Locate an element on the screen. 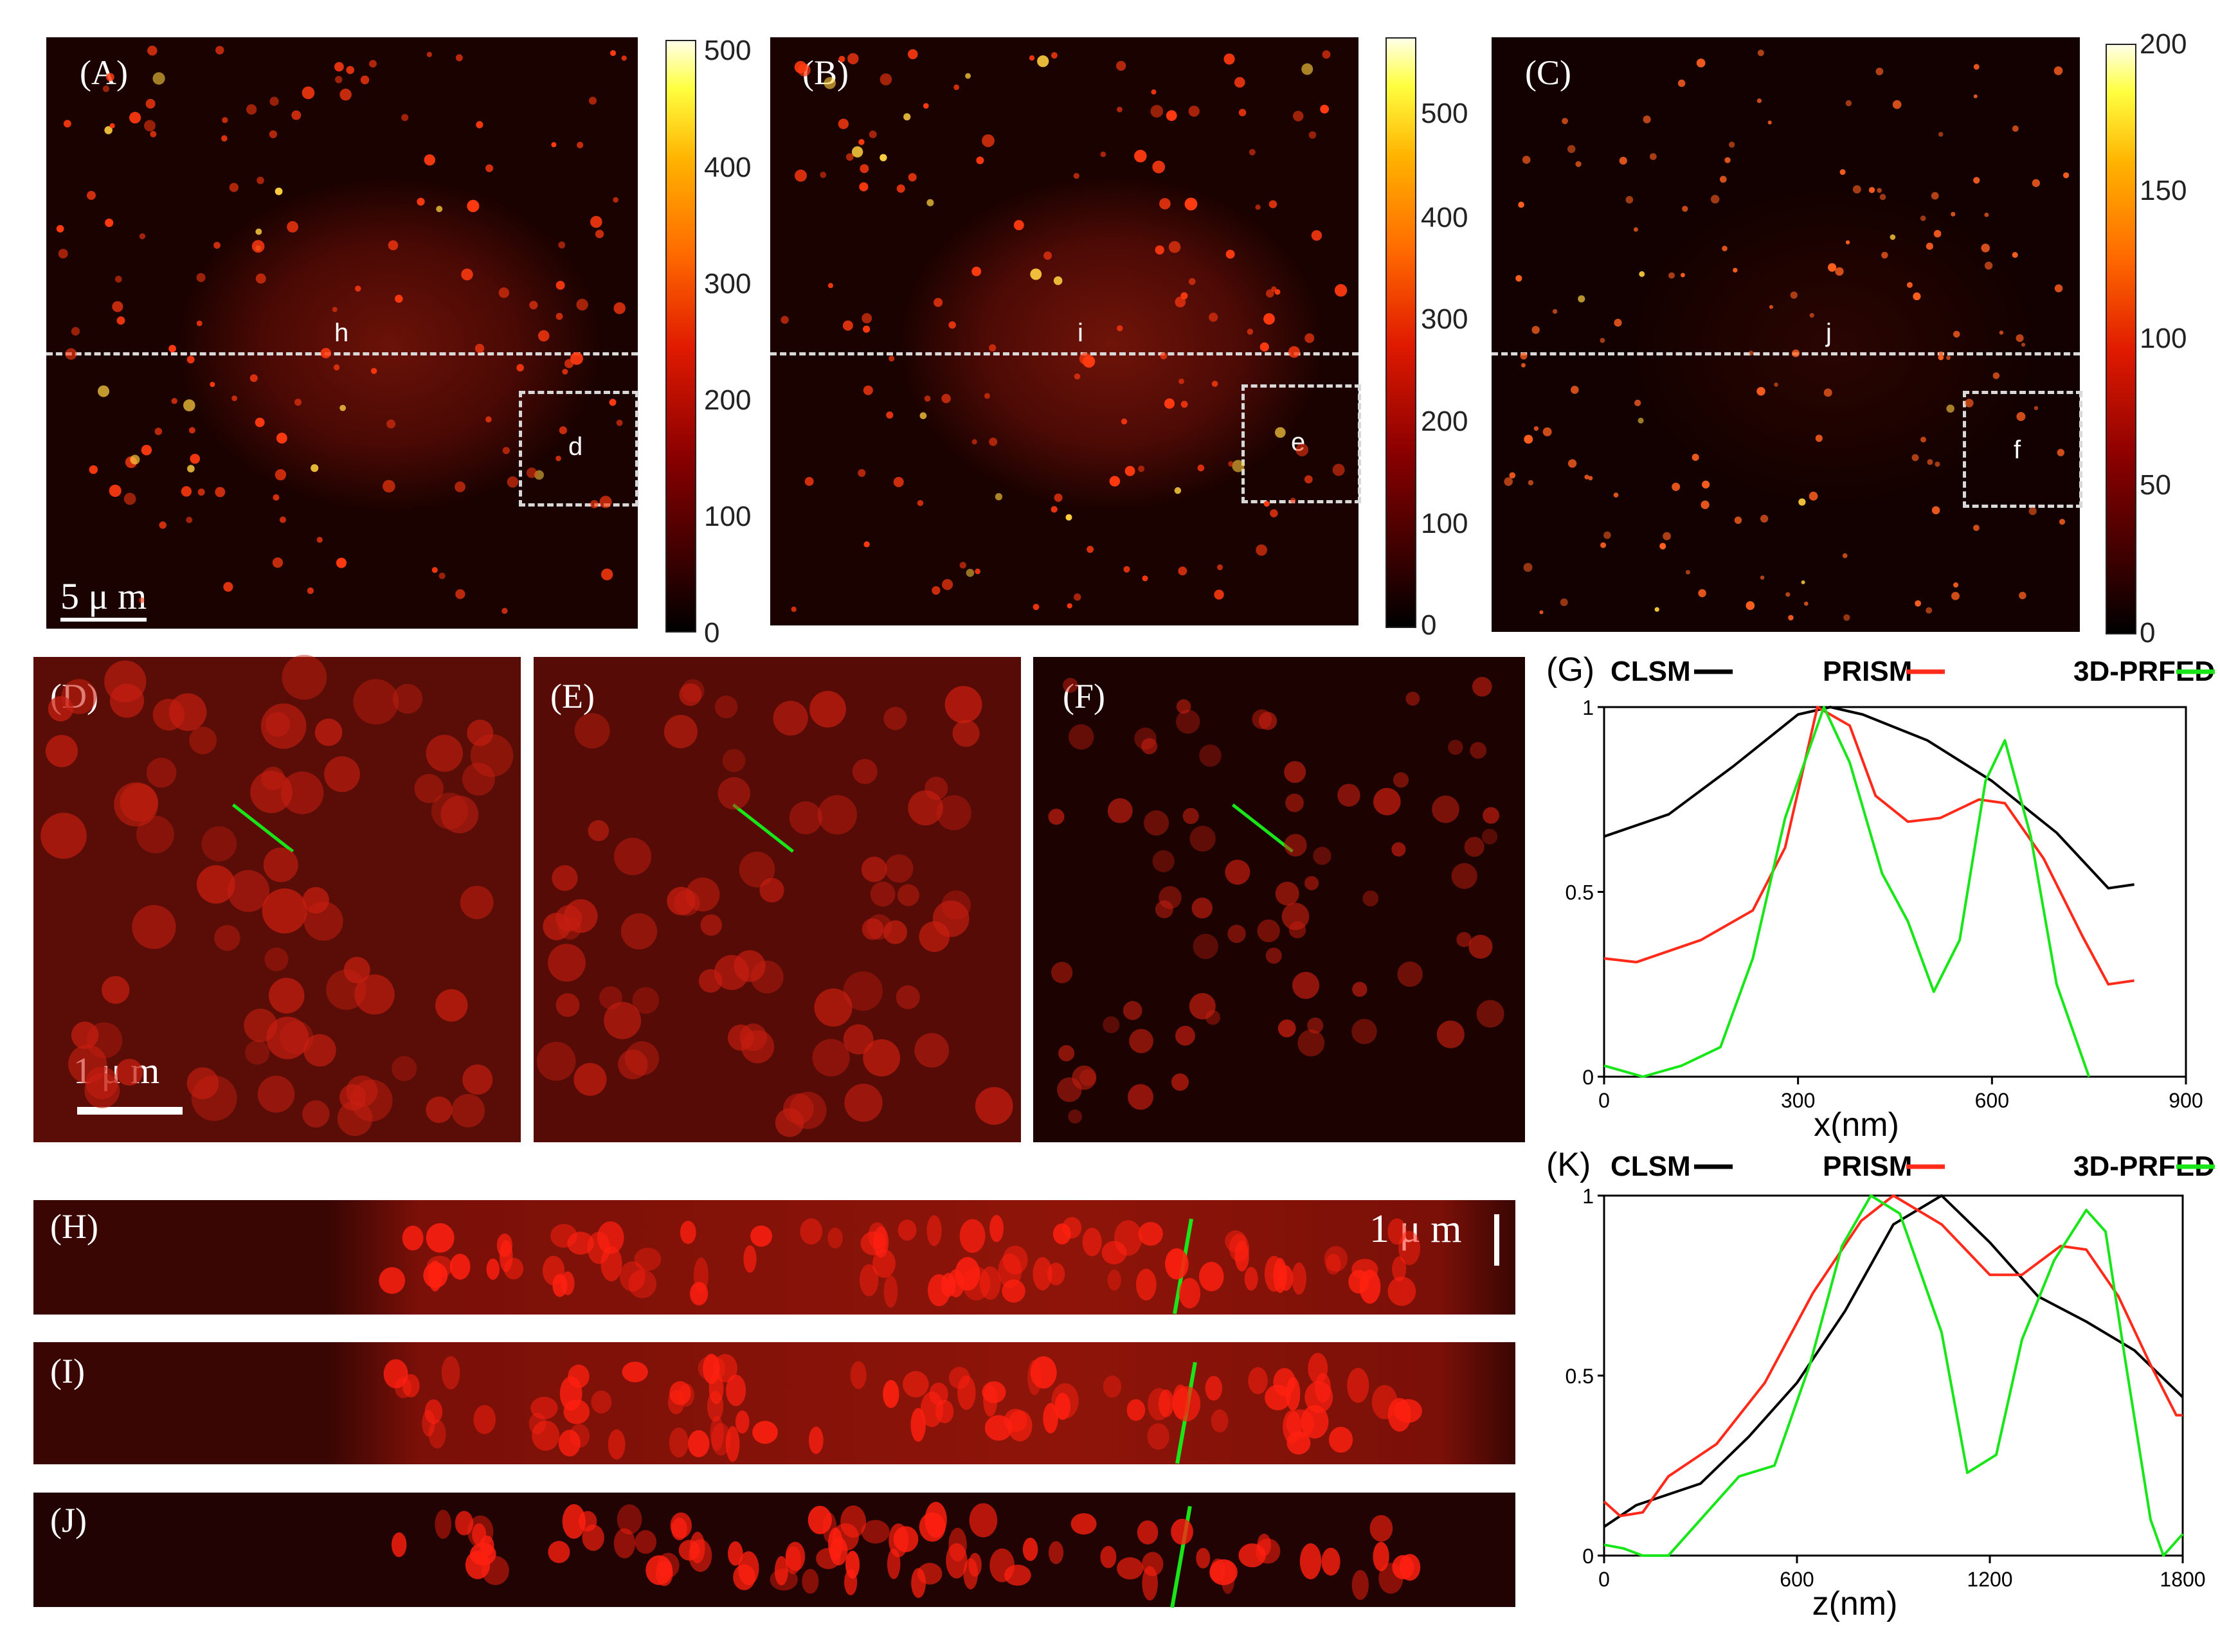  legend-label: CLSM is located at coordinates (1651, 672).